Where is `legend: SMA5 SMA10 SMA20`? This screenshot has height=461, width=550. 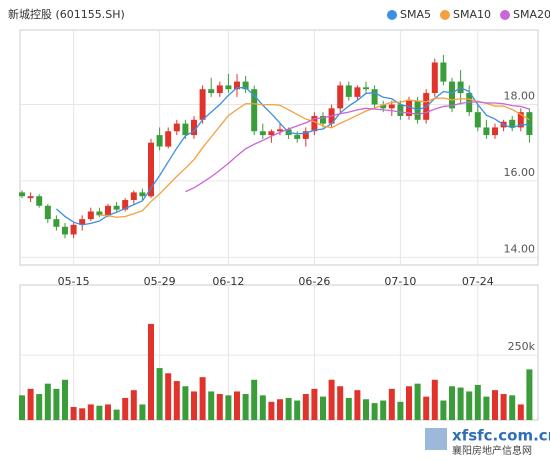
legend: SMA5 SMA10 SMA20 is located at coordinates (468, 14).